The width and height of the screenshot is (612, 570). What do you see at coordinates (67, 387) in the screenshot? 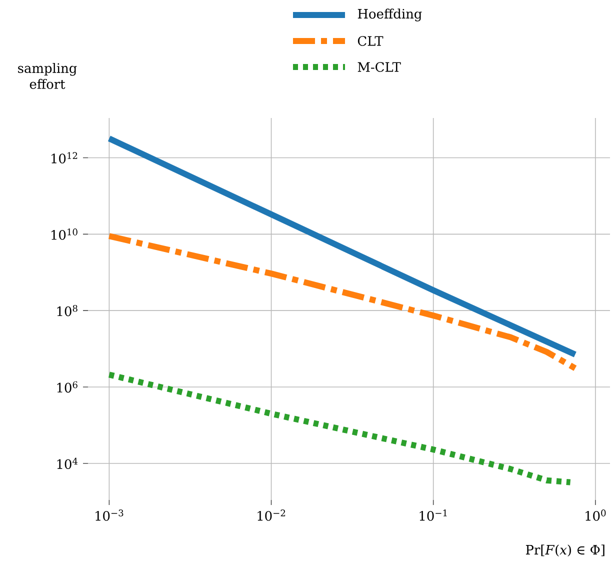
I see `y-tick-label: 10$^{6}$` at bounding box center [67, 387].